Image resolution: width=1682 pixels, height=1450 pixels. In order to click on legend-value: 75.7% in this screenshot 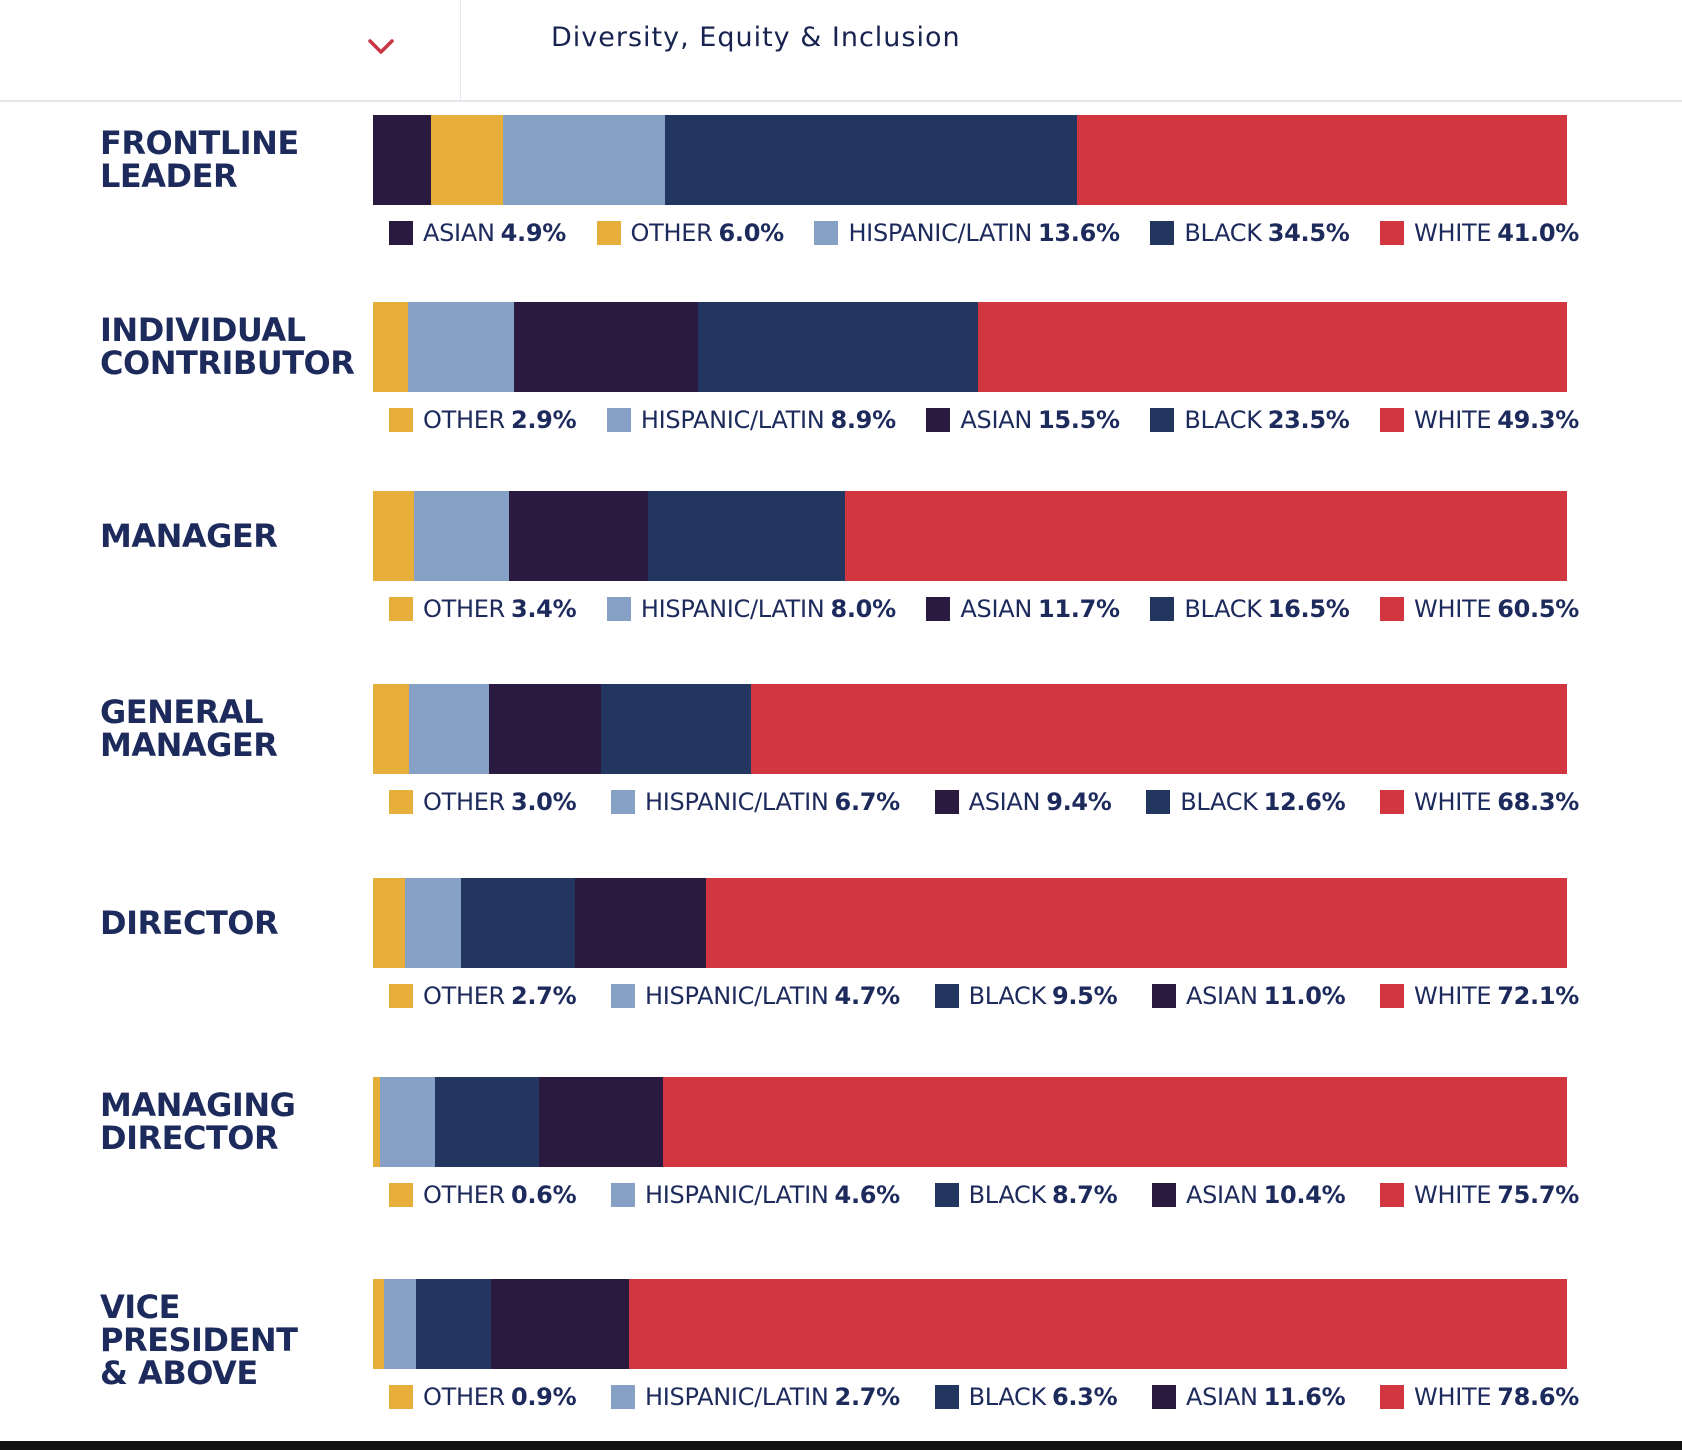, I will do `click(1538, 1195)`.